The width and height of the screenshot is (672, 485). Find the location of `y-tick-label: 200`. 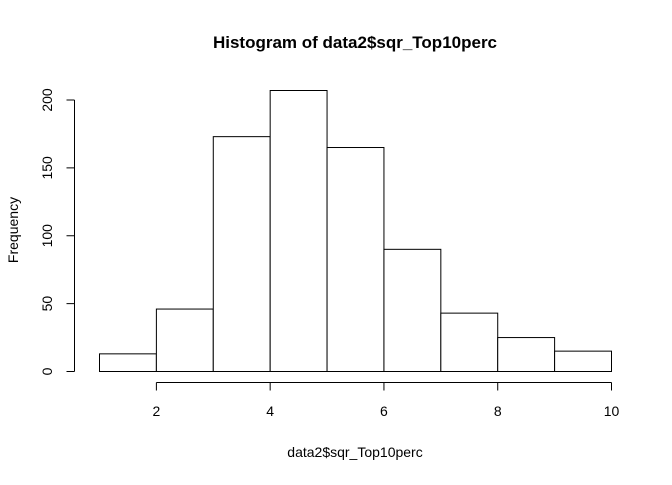

y-tick-label: 200 is located at coordinates (47, 100).